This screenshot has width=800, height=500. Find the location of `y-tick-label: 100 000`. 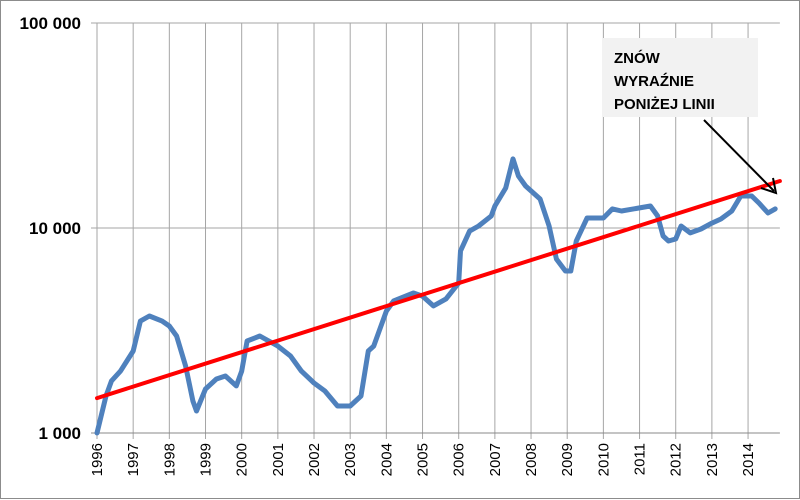

y-tick-label: 100 000 is located at coordinates (50, 23).